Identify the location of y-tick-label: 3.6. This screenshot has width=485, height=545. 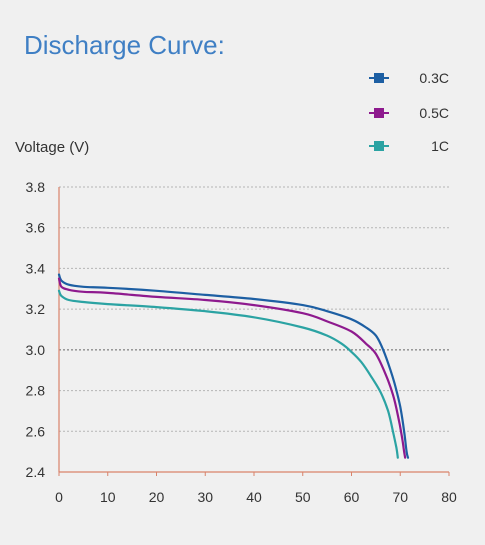
(36, 228).